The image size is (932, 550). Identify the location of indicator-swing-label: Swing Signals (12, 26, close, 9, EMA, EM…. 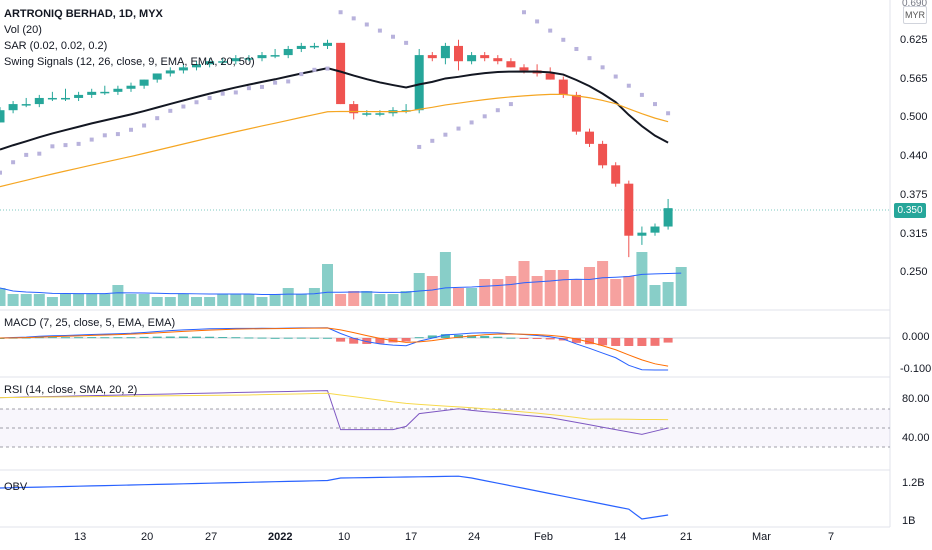
(129, 62).